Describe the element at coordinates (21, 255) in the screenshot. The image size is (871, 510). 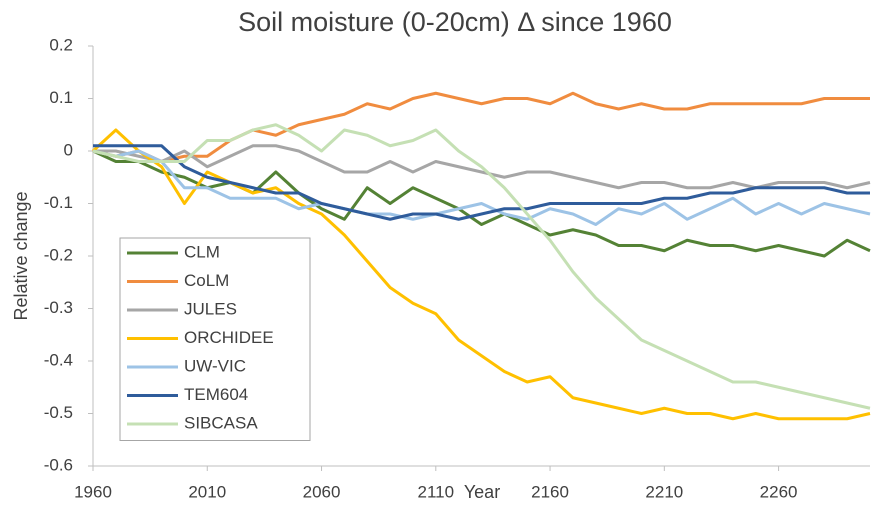
I see `y-axis-label: Relative change` at that location.